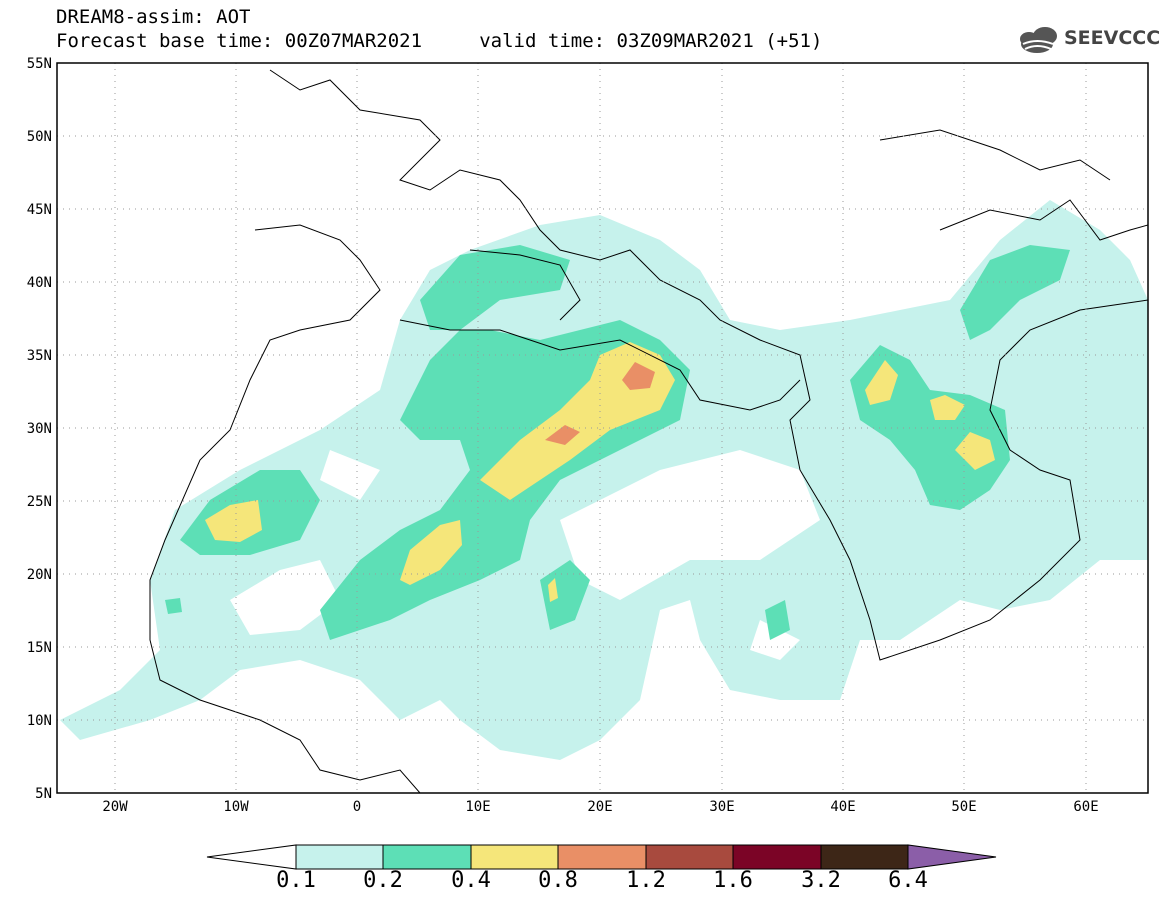 This screenshot has height=905, width=1165. I want to click on colorbar-label: 0.2, so click(383, 880).